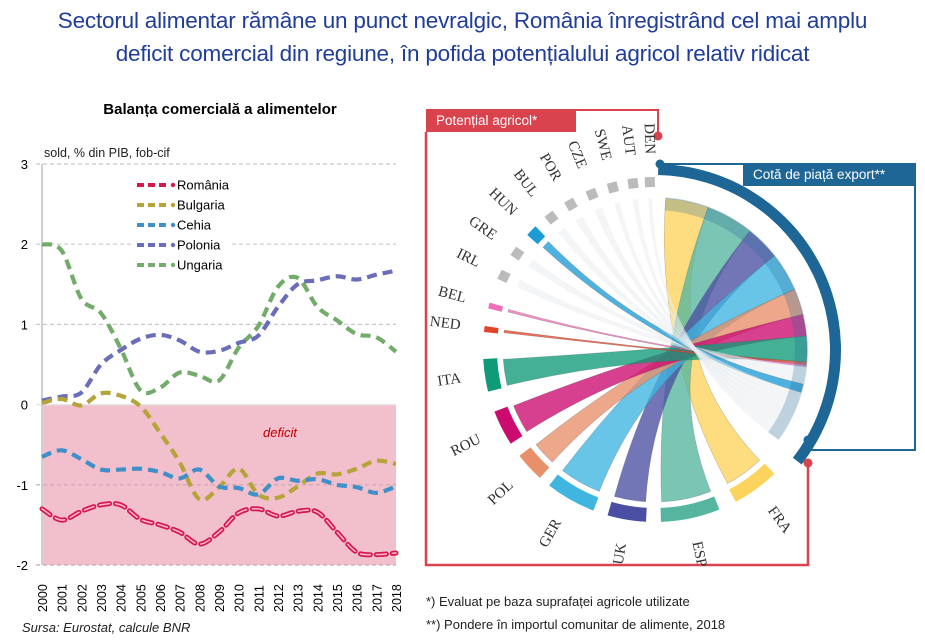  I want to click on y-tick-label: -2, so click(22, 565).